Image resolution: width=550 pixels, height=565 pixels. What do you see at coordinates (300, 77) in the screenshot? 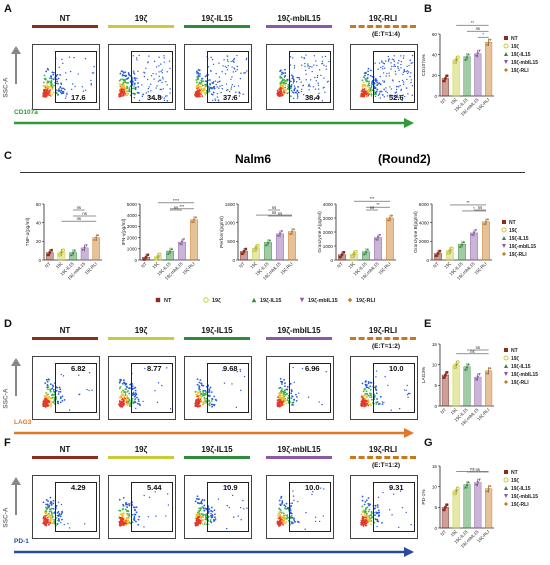
I see `flow-plot-a-3: 38.4` at bounding box center [300, 77].